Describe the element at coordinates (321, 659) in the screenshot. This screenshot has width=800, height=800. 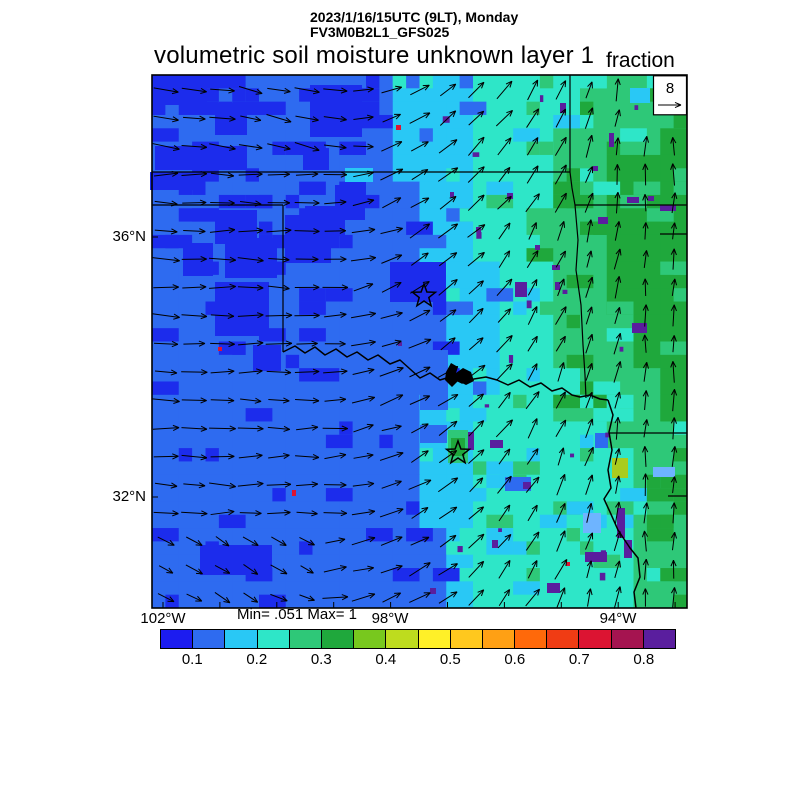
I see `colorbar-tick-label: 0.3` at that location.